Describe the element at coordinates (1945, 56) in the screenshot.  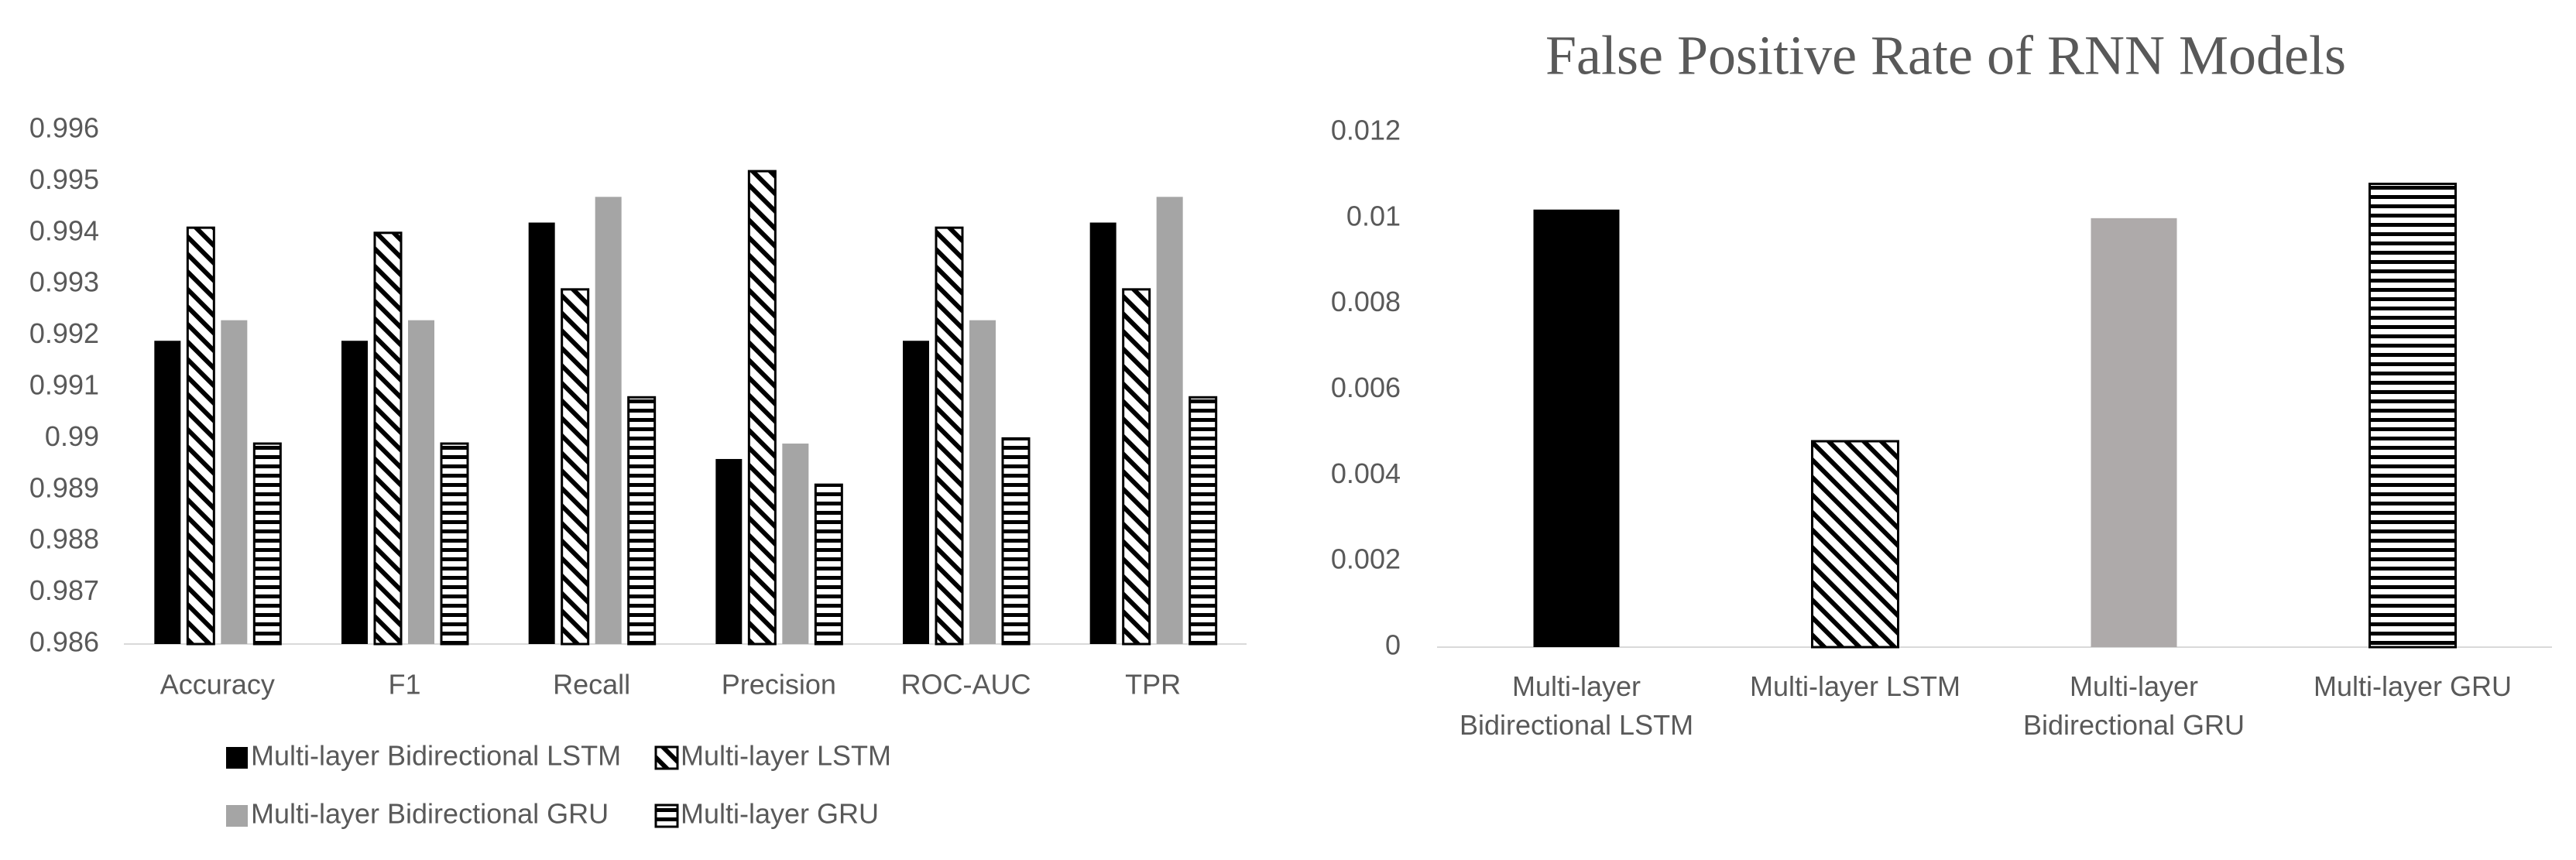
I see `chart-title: False Positive Rate of RNN Models` at that location.